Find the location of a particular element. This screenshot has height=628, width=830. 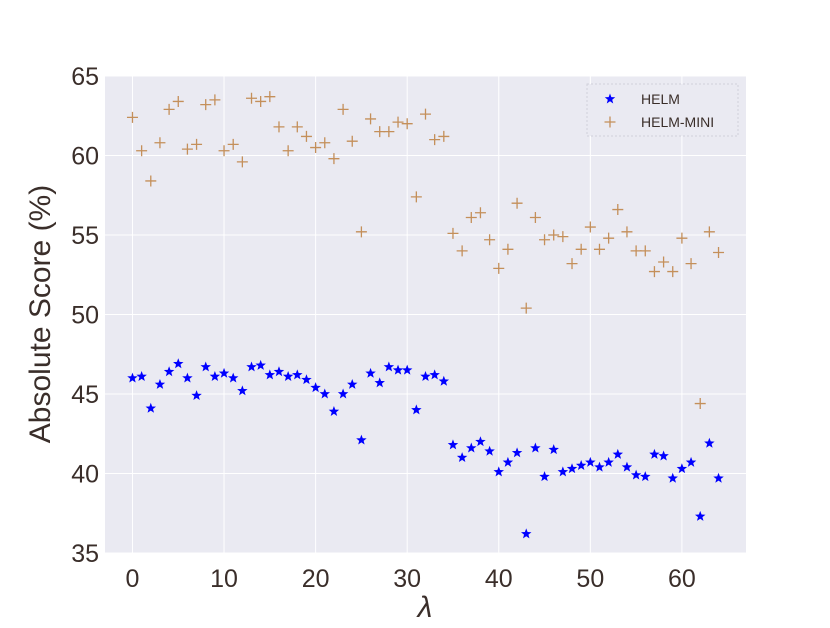

x-axis-label: λ is located at coordinates (424, 607).